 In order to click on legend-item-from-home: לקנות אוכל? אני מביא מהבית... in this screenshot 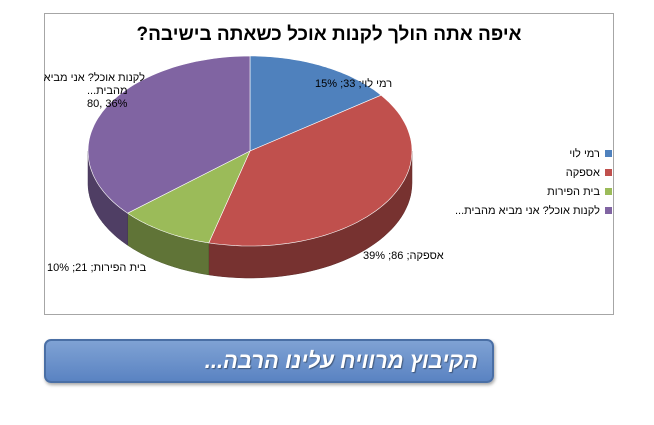, I will do `click(533, 210)`.